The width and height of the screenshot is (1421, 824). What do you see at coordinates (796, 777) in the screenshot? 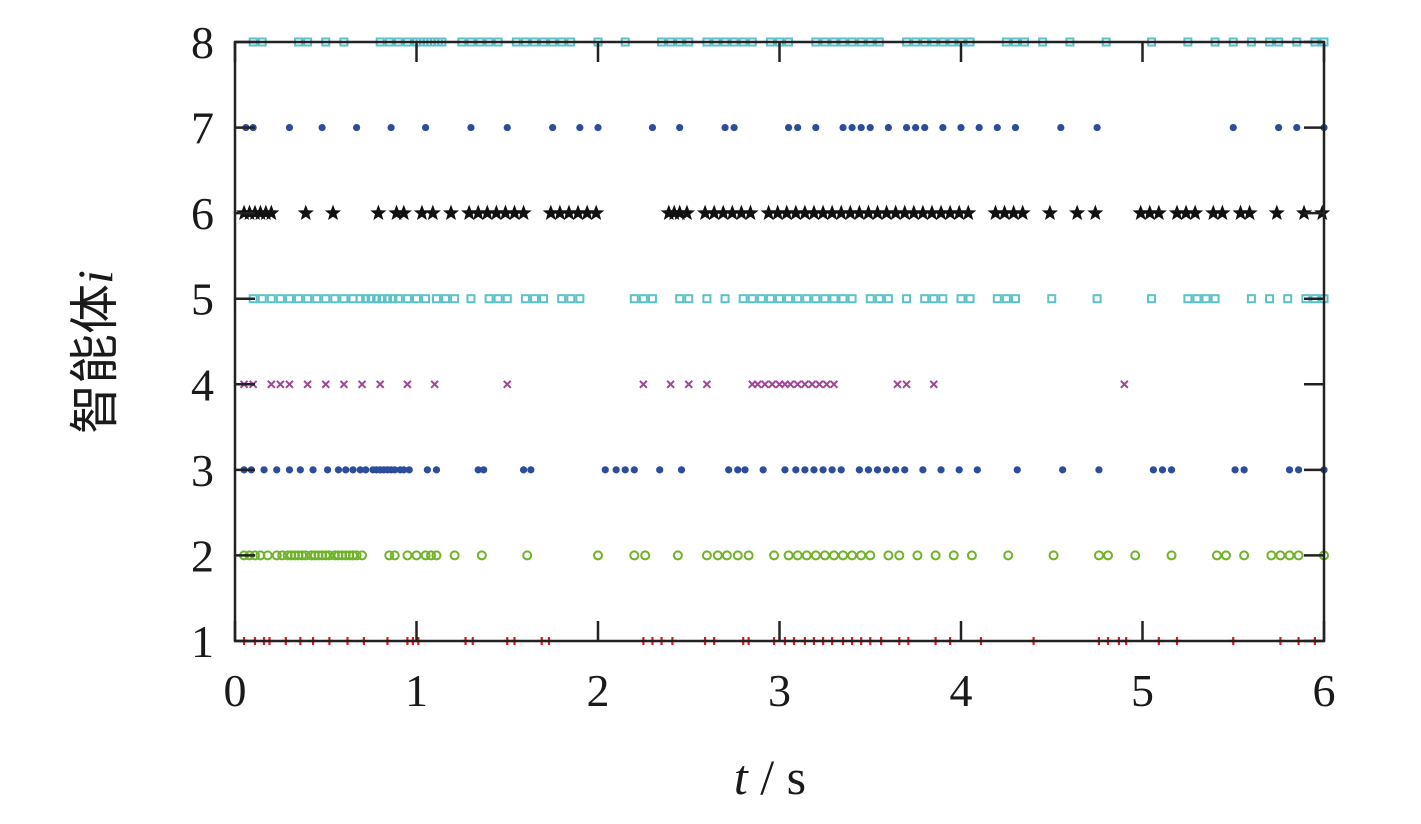
I see `x-axis-unit: s` at bounding box center [796, 777].